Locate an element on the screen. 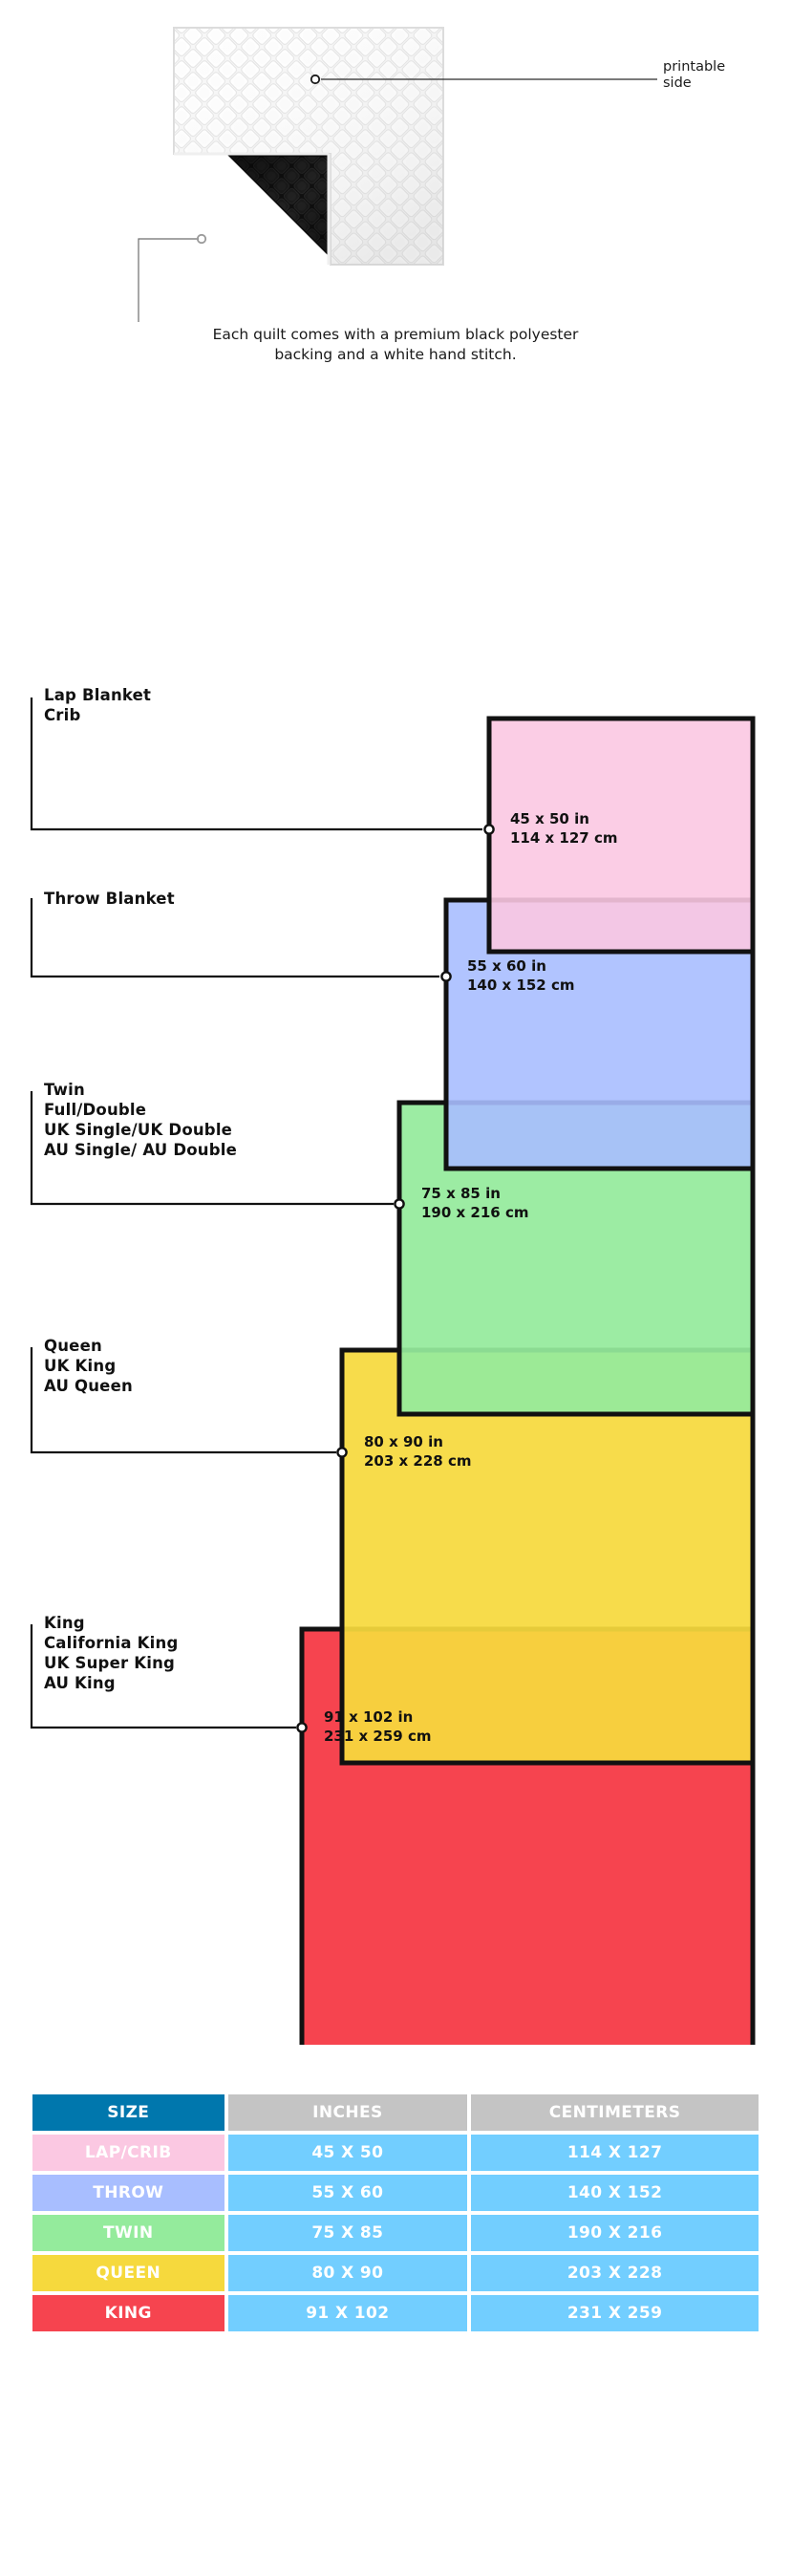 This screenshot has width=791, height=2576. diagram-label-lap-crib: Lap Blanket Crib is located at coordinates (98, 705).